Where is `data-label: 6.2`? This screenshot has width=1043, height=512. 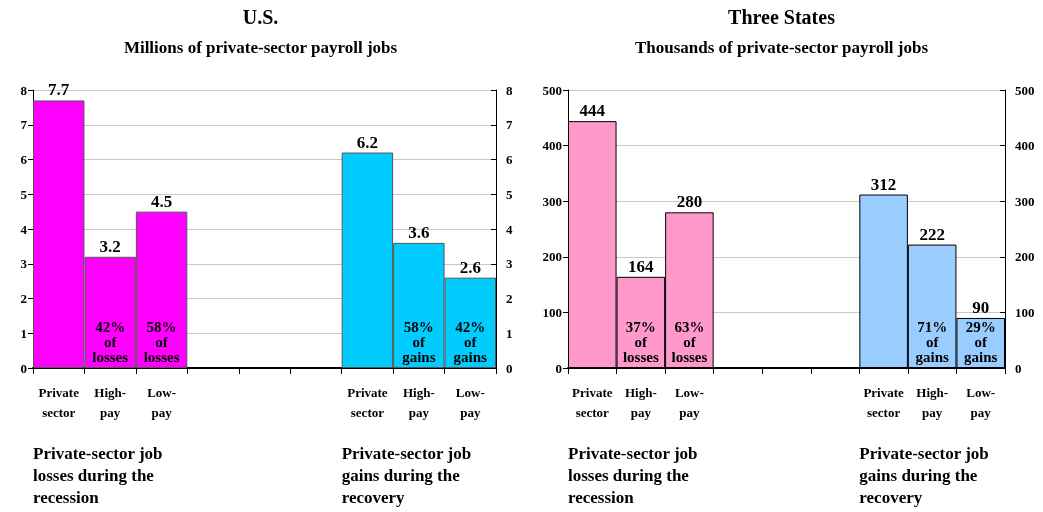 data-label: 6.2 is located at coordinates (367, 142).